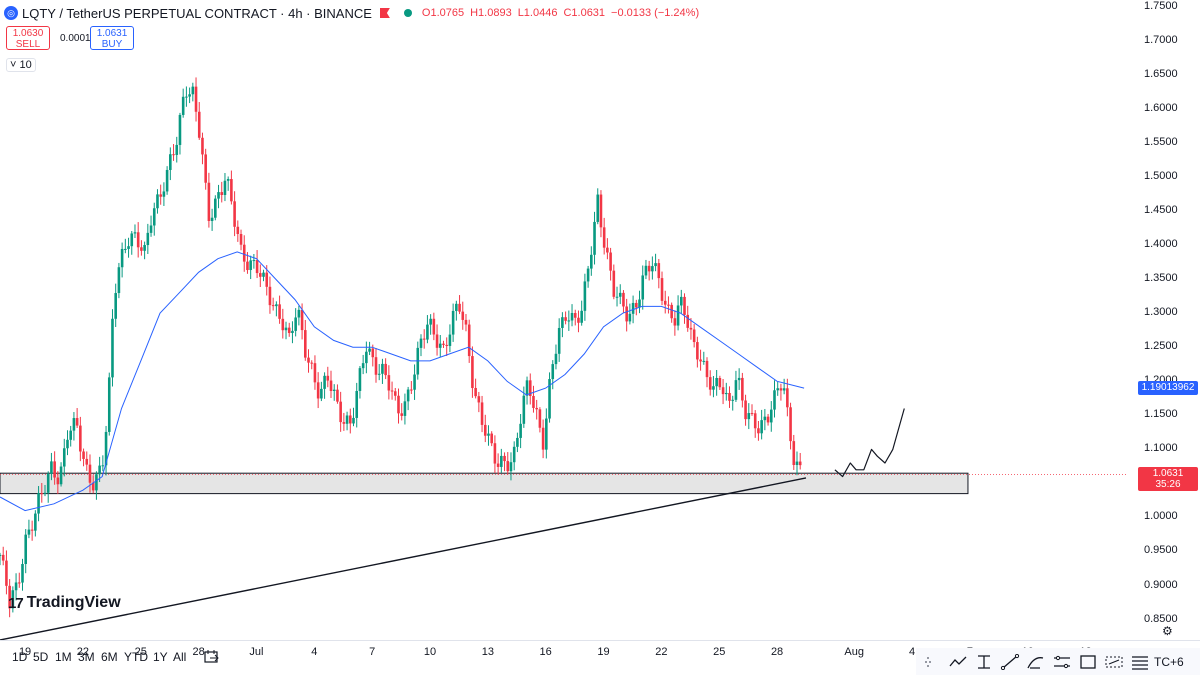 This screenshot has height=675, width=1200. Describe the element at coordinates (28, 38) in the screenshot. I see `sell-button: 1.0630 SELL` at that location.